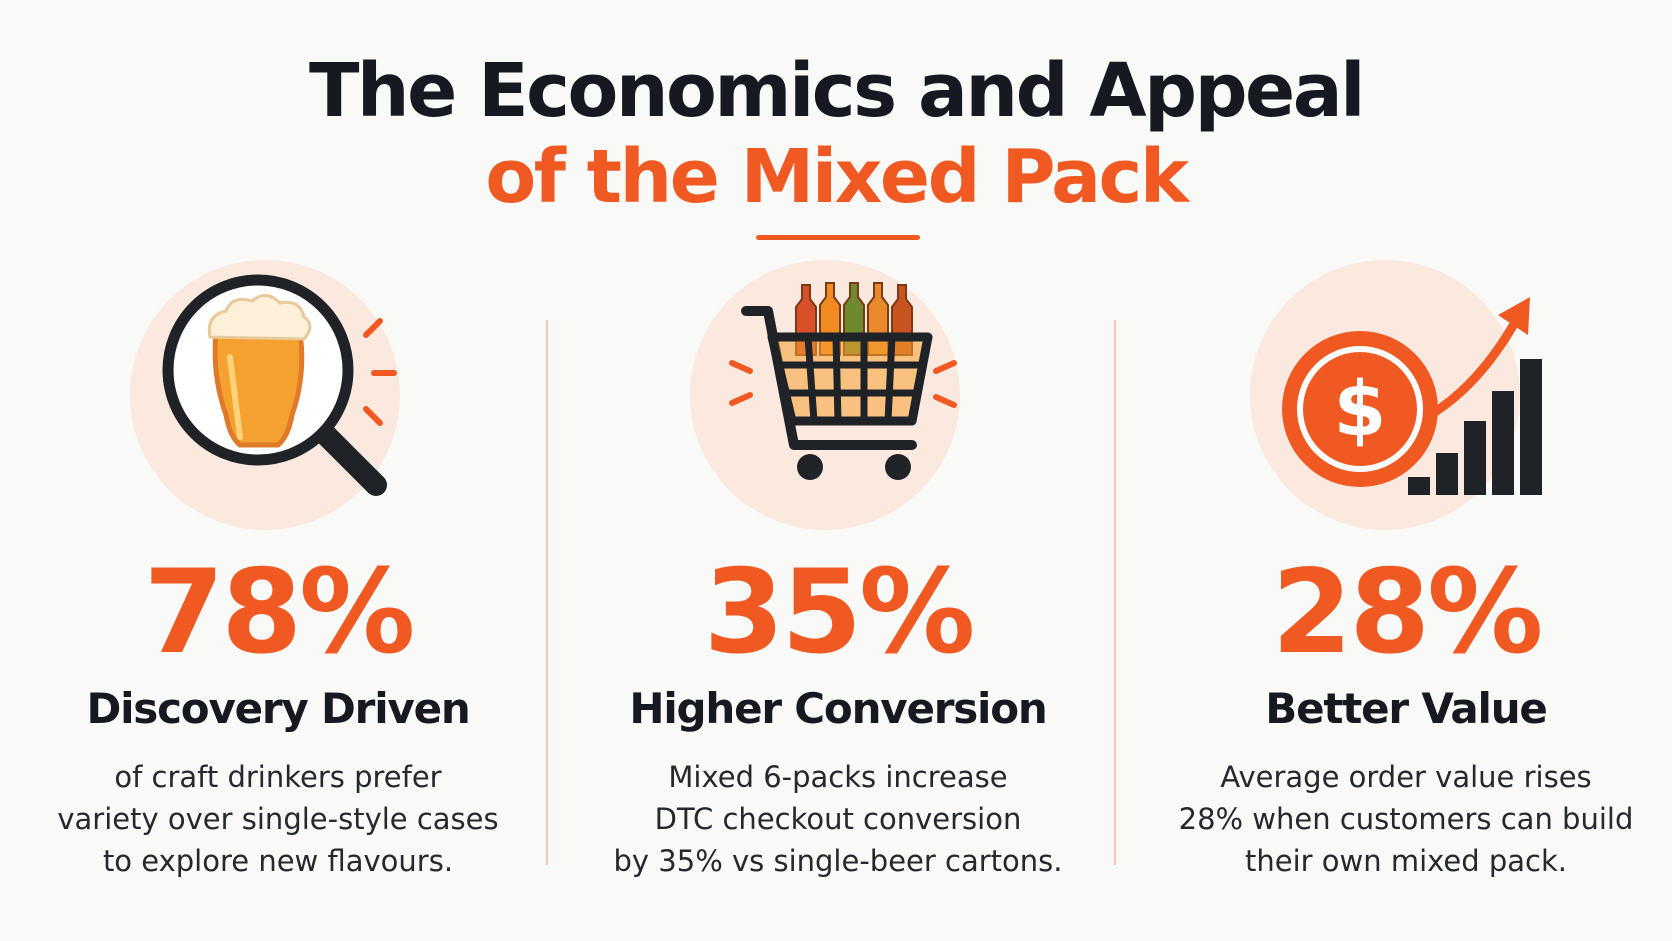 The width and height of the screenshot is (1672, 941). I want to click on shopping-cart-bottles-icon, so click(843, 381).